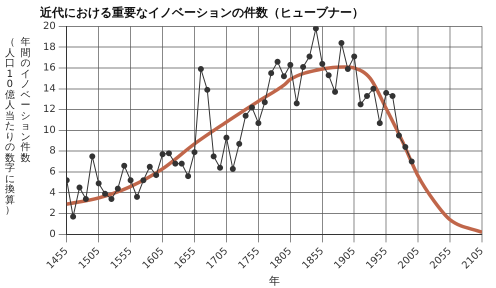 The height and width of the screenshot is (288, 496). I want to click on y-tick-label: 18, so click(49, 47).